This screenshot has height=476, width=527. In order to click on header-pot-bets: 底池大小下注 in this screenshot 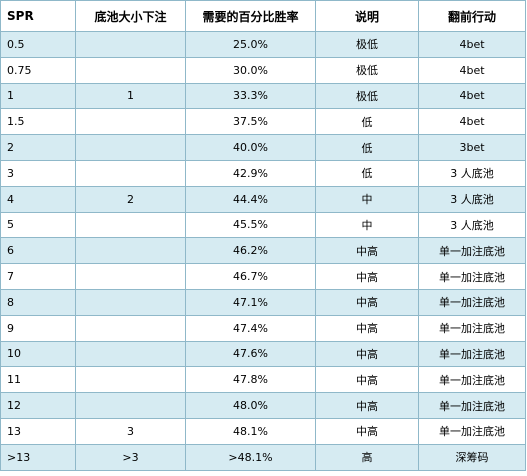, I will do `click(130, 16)`.